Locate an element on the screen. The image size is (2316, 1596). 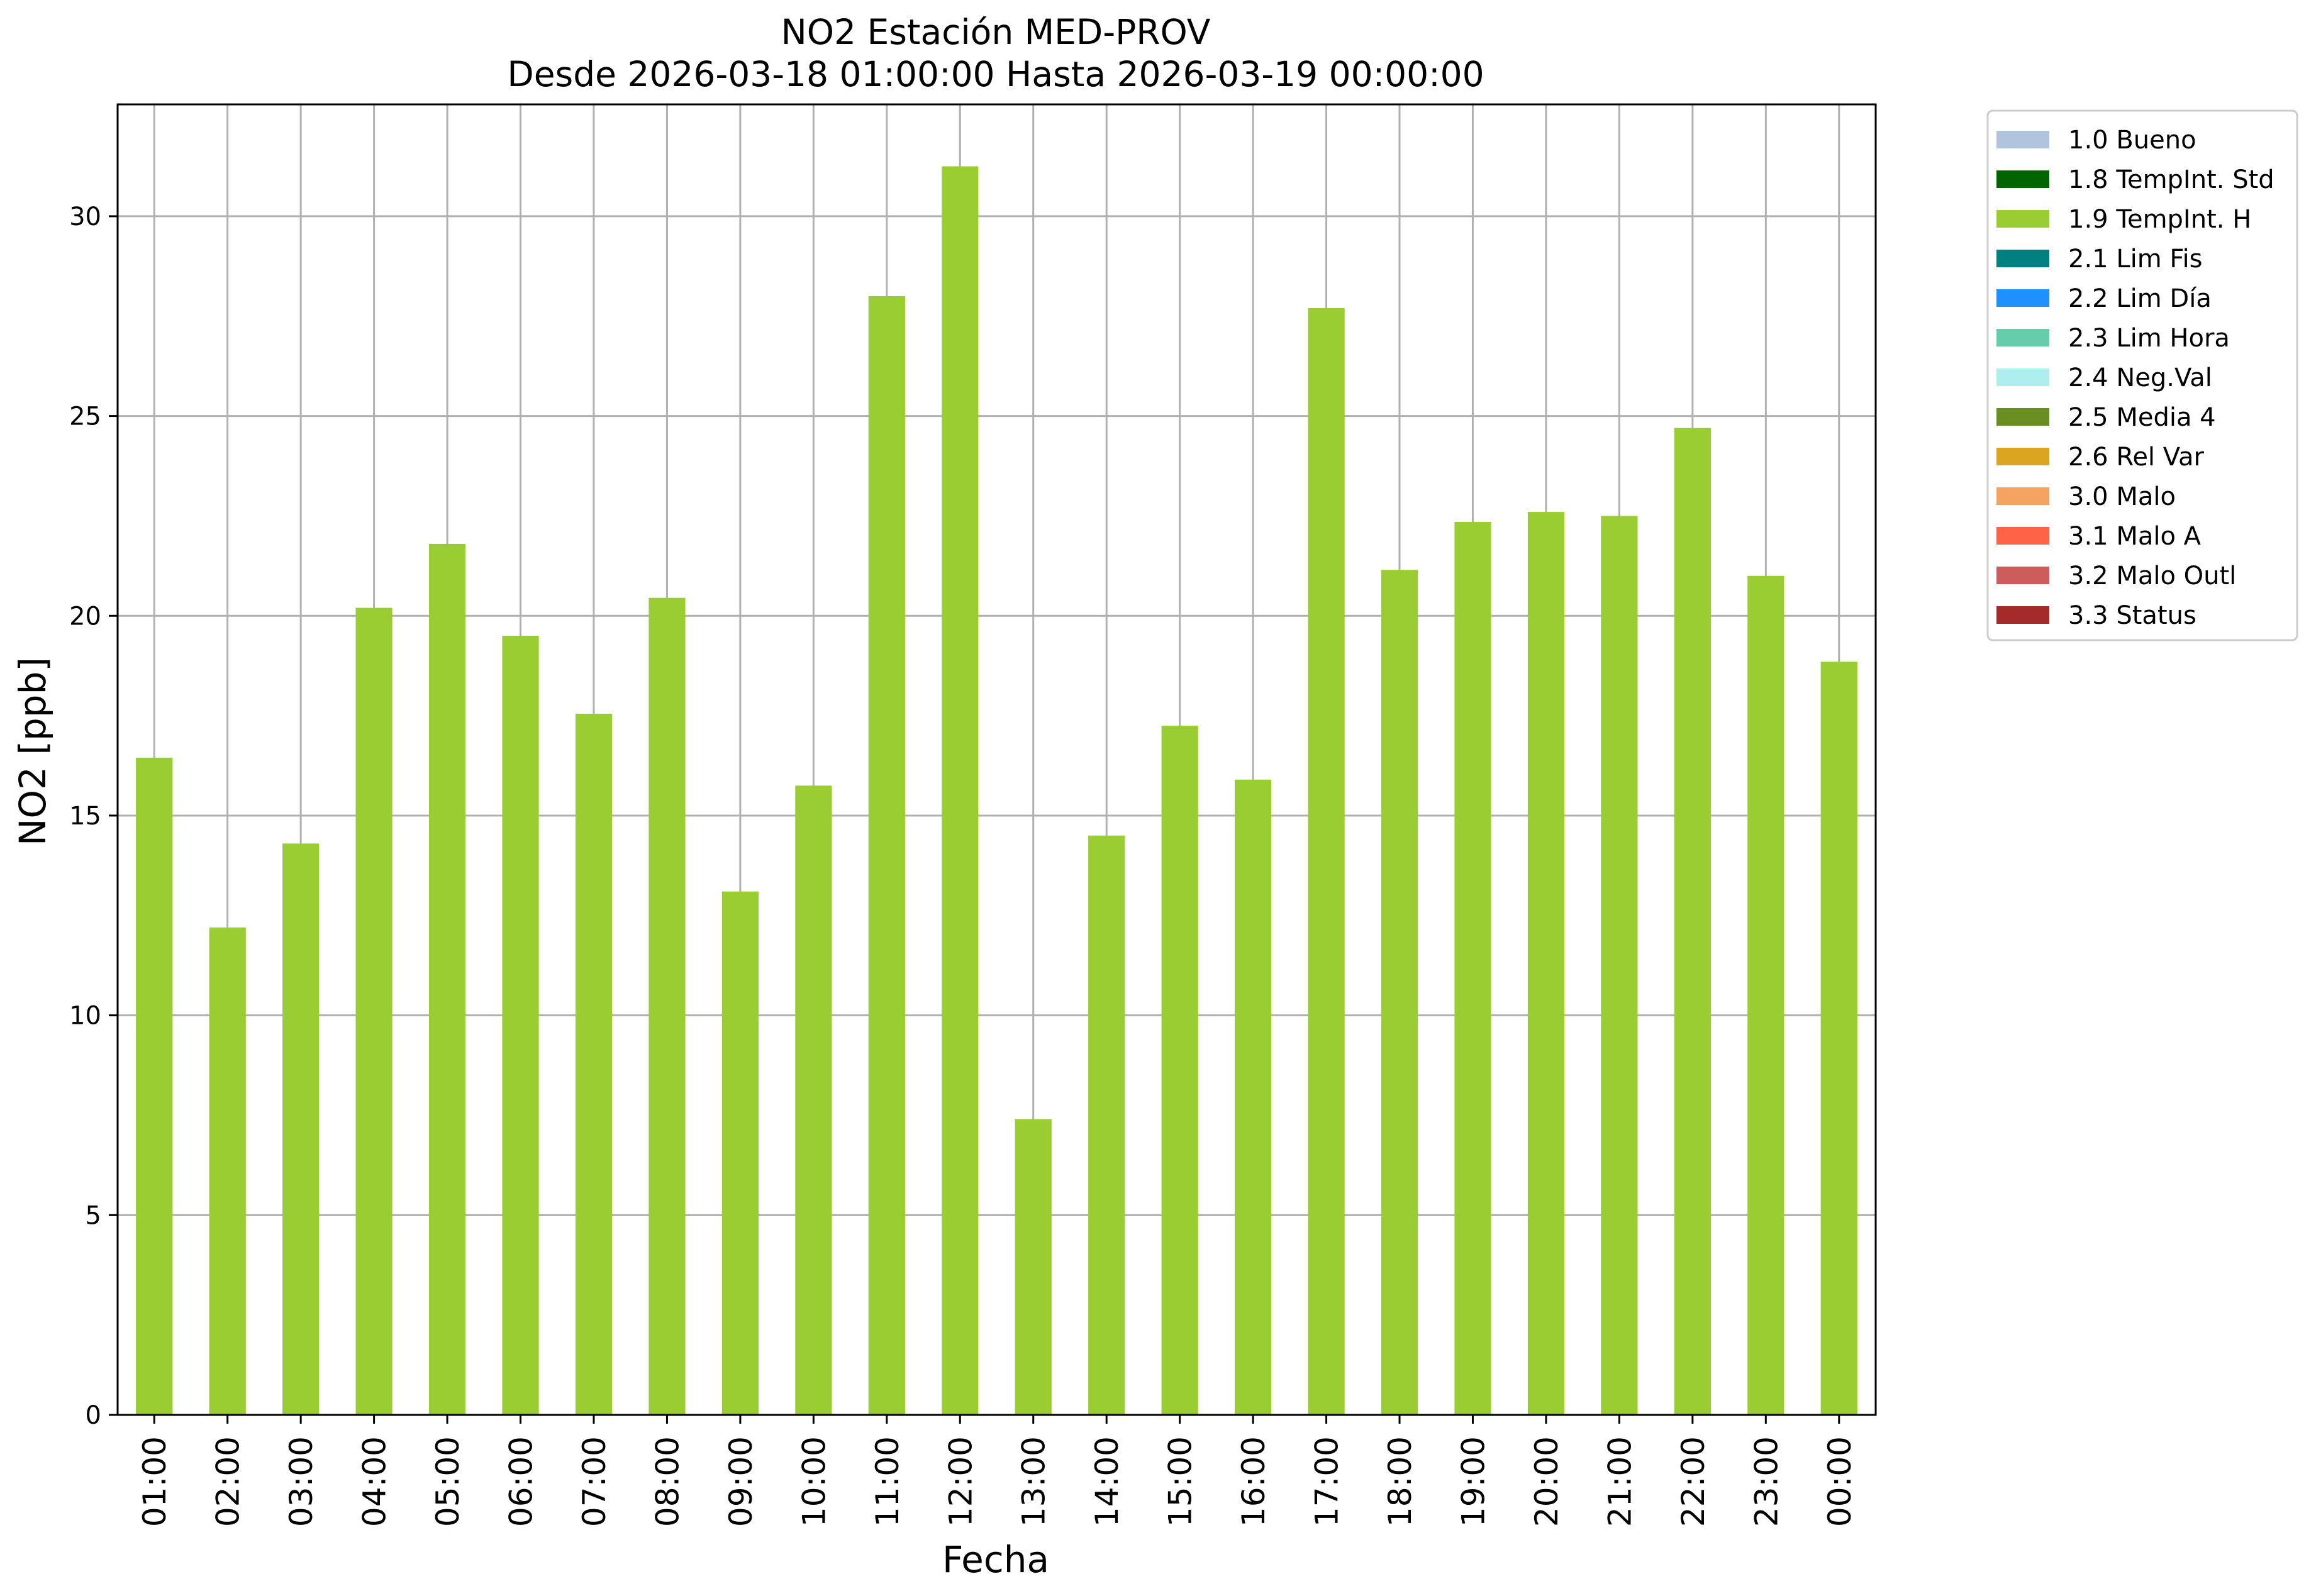
x-tick-label: 18:00 is located at coordinates (1400, 1481).